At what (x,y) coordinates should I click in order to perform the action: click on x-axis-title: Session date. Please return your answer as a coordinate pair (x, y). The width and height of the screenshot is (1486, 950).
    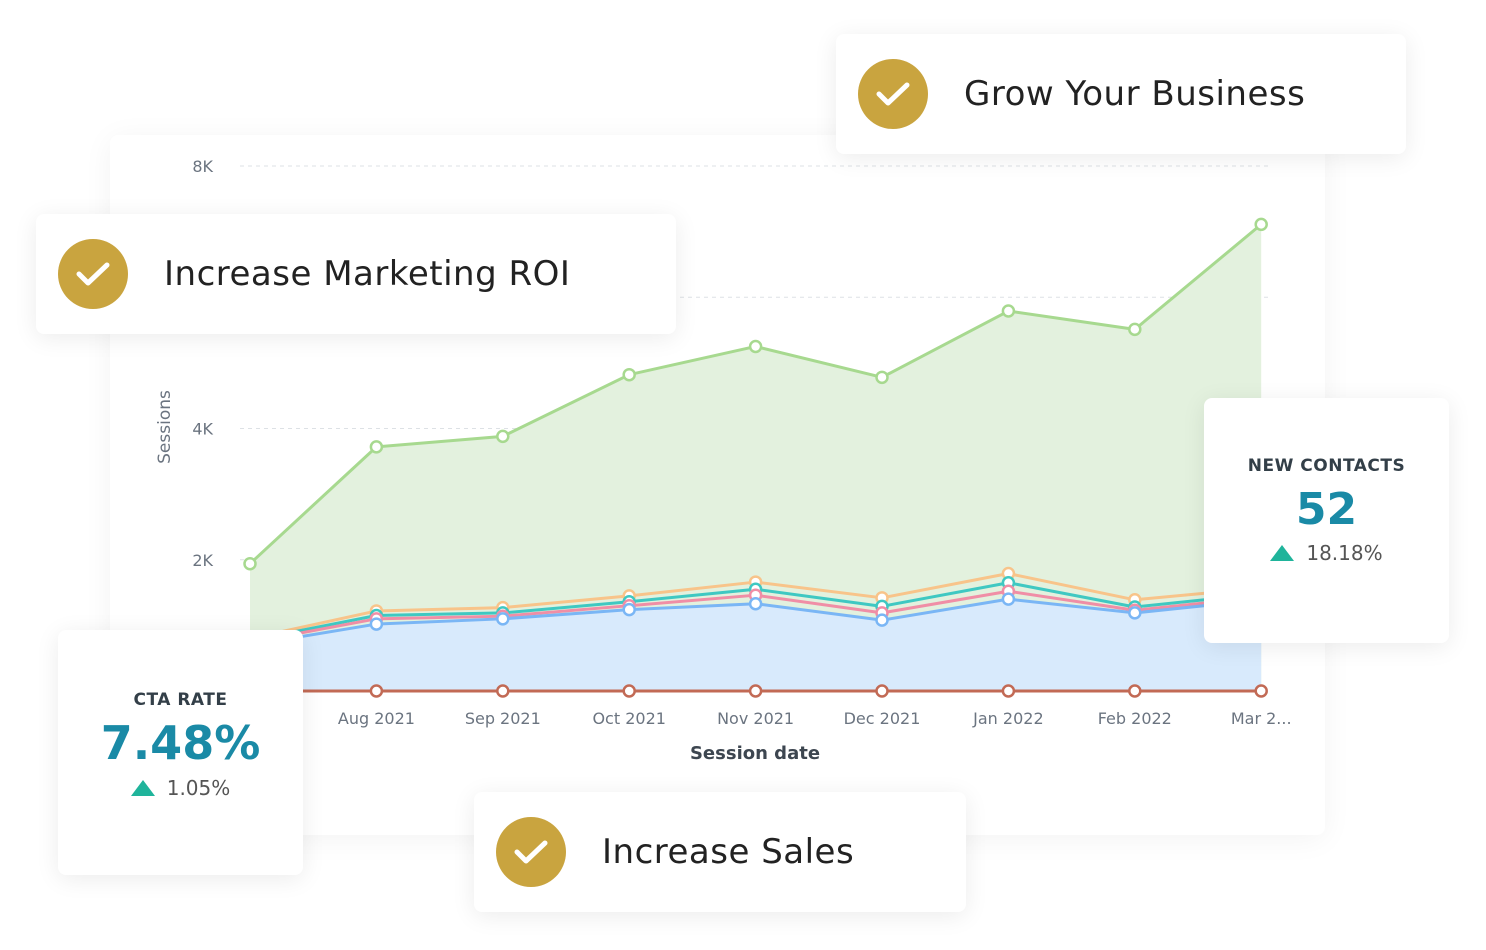
    Looking at the image, I should click on (755, 753).